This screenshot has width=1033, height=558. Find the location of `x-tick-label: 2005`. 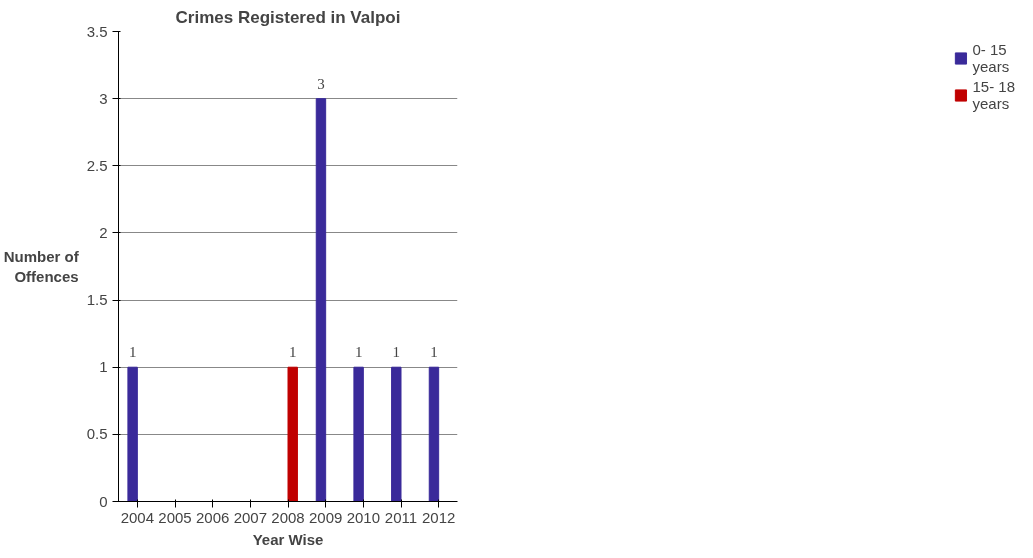

x-tick-label: 2005 is located at coordinates (175, 517).